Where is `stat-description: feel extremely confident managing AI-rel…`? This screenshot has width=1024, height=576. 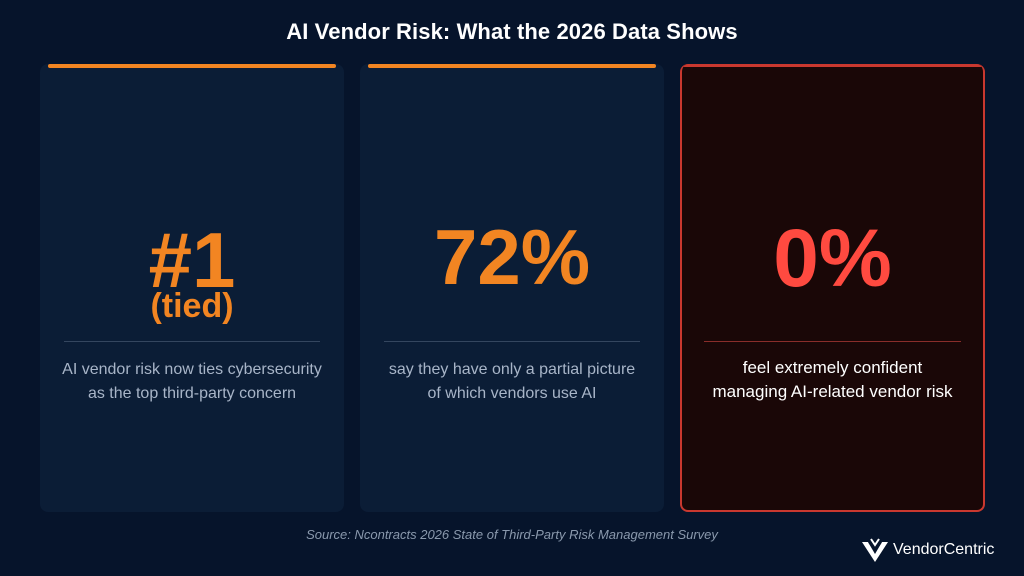
stat-description: feel extremely confident managing AI-rel… is located at coordinates (832, 380).